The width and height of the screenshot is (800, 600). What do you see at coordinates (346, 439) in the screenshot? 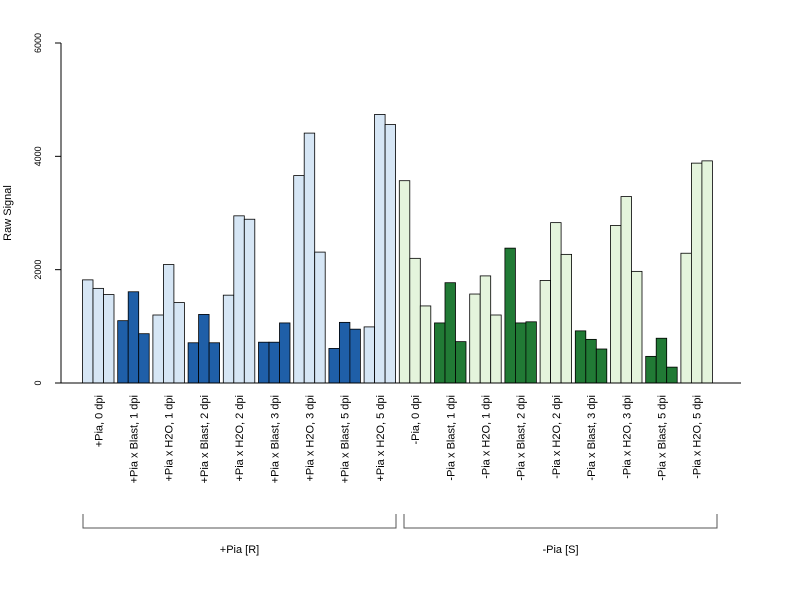
I see `category-label: +Pia x Blast, 5 dpi` at bounding box center [346, 439].